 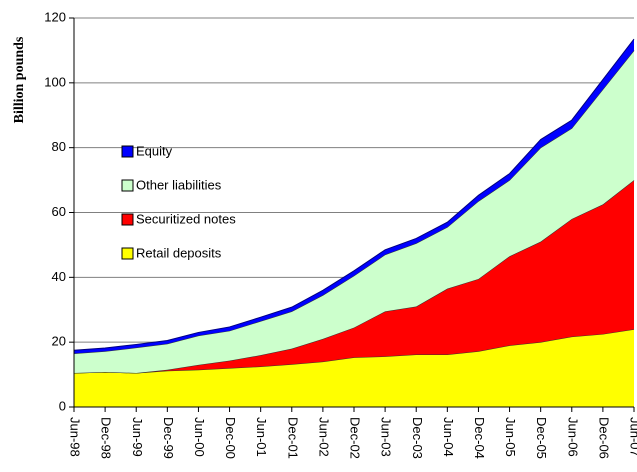 I want to click on y-axis-label: Billion pounds, so click(x=19, y=79).